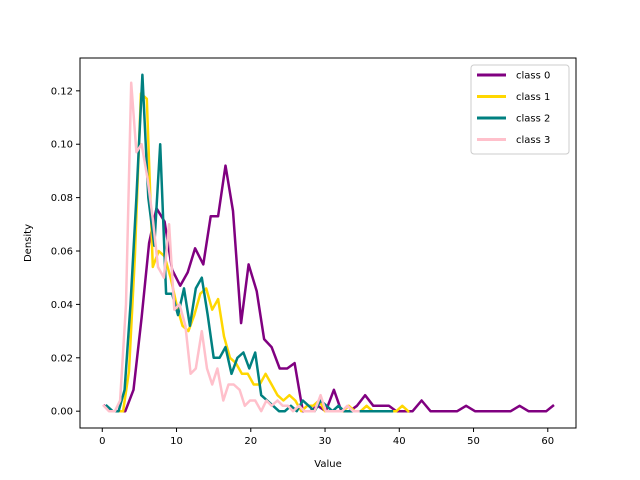 This screenshot has width=640, height=480. Describe the element at coordinates (325, 441) in the screenshot. I see `x-tick-label: 30` at that location.